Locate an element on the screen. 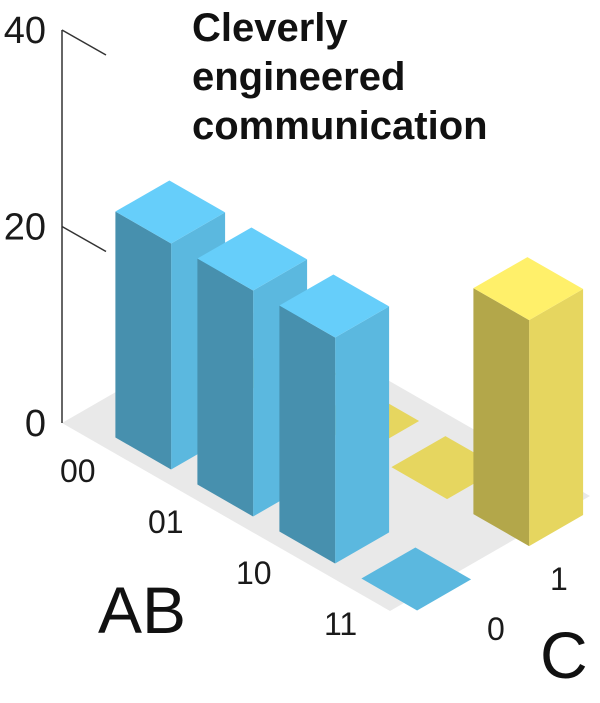 This screenshot has height=703, width=600. title-line-3: communication is located at coordinates (340, 126).